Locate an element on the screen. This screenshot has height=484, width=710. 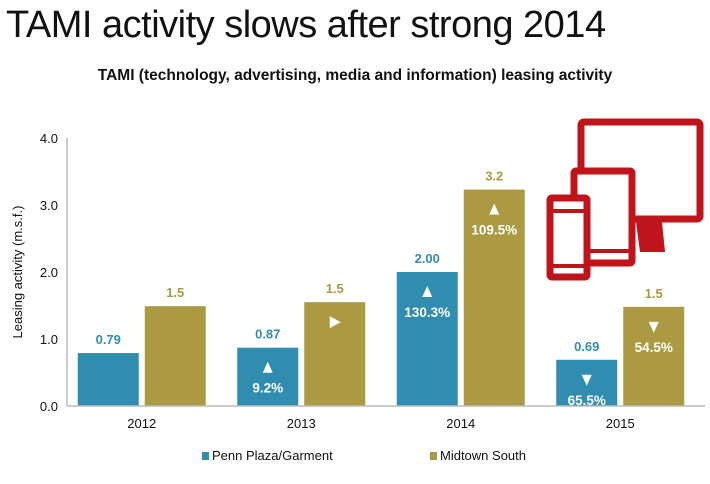
devices-icon is located at coordinates (625, 199).